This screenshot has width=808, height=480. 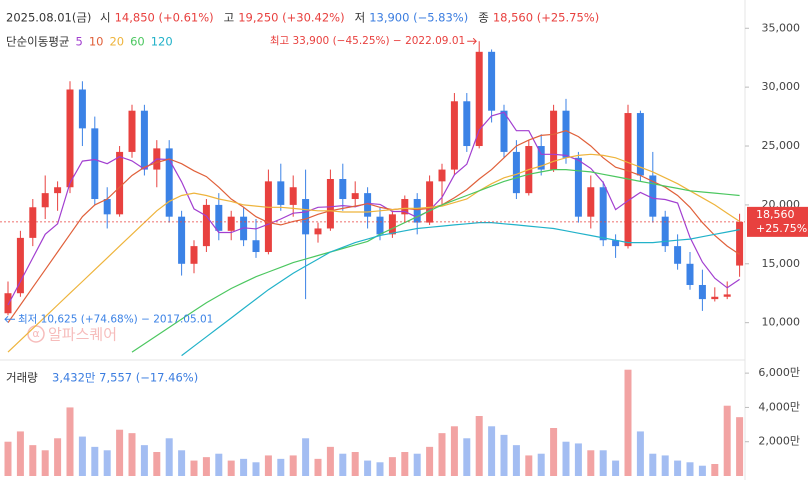 I want to click on legend-entry: 10, so click(x=96, y=42).